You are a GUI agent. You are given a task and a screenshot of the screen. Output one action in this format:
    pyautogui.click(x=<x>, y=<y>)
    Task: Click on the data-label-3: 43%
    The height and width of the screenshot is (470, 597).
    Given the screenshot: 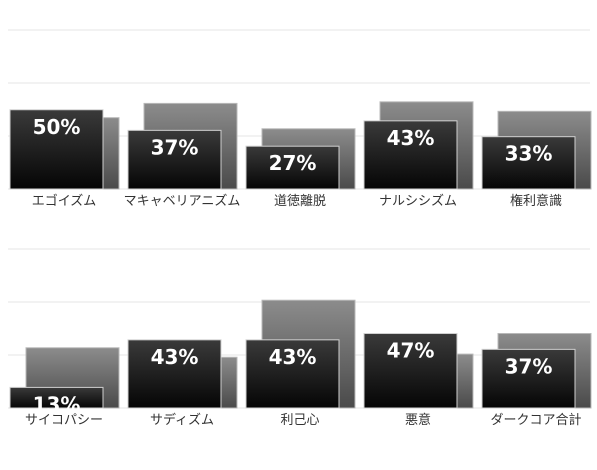 What is the action you would take?
    pyautogui.click(x=293, y=357)
    